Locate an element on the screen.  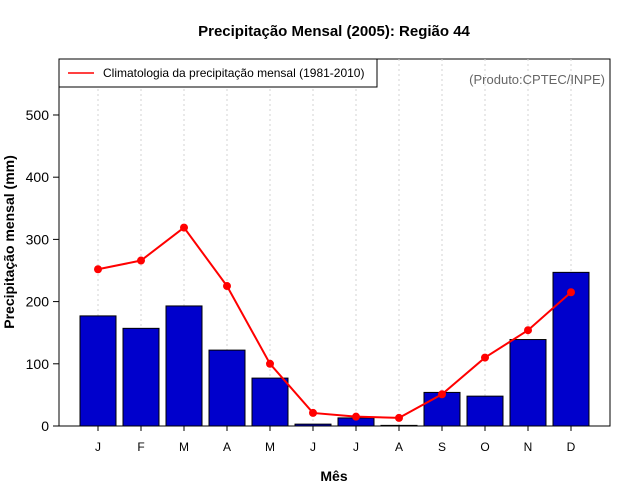
y-tick-label: 500 is located at coordinates (38, 115).